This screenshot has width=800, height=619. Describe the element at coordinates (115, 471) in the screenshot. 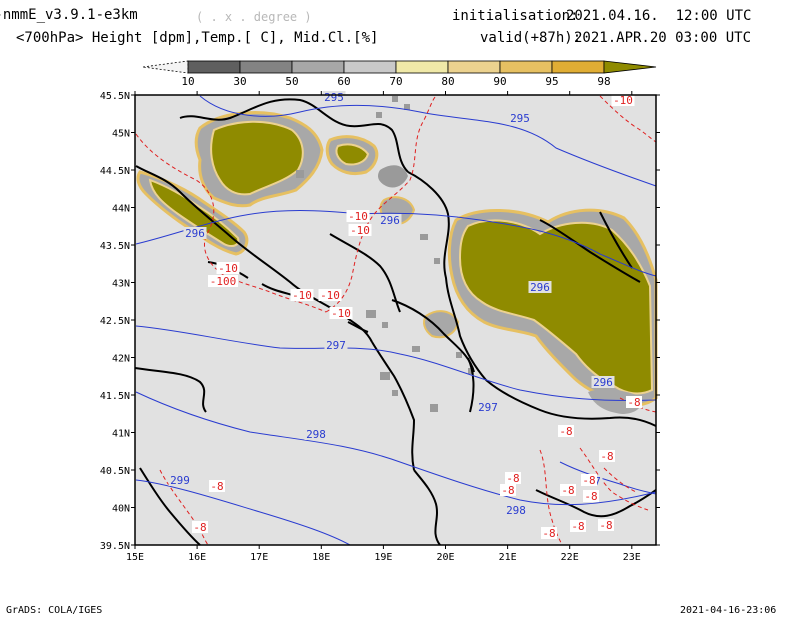

I see `lat-label: 40.5N` at that location.